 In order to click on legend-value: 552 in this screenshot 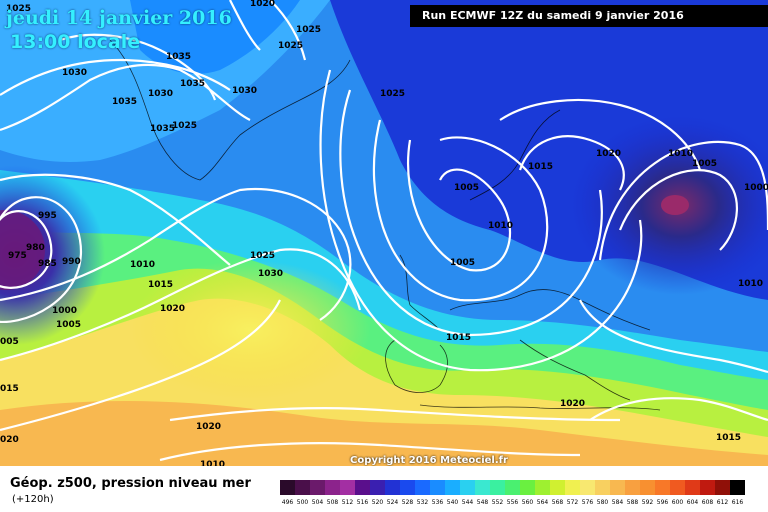, I will do `click(498, 502)`.